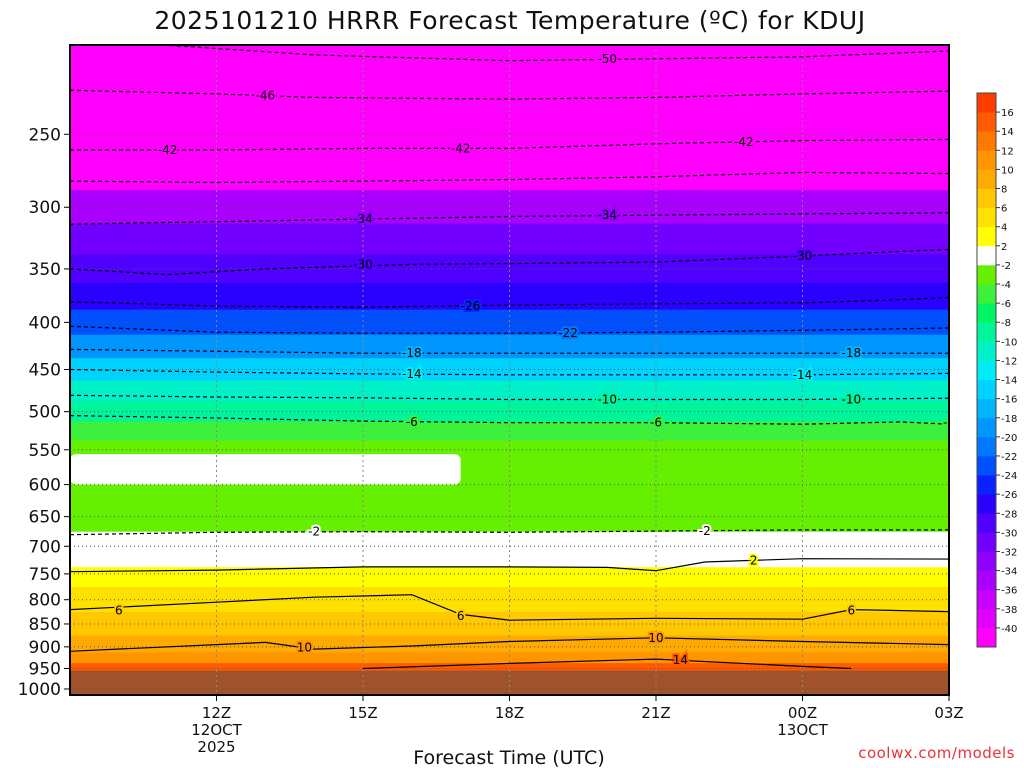  I want to click on contour-label: 2, so click(754, 560).